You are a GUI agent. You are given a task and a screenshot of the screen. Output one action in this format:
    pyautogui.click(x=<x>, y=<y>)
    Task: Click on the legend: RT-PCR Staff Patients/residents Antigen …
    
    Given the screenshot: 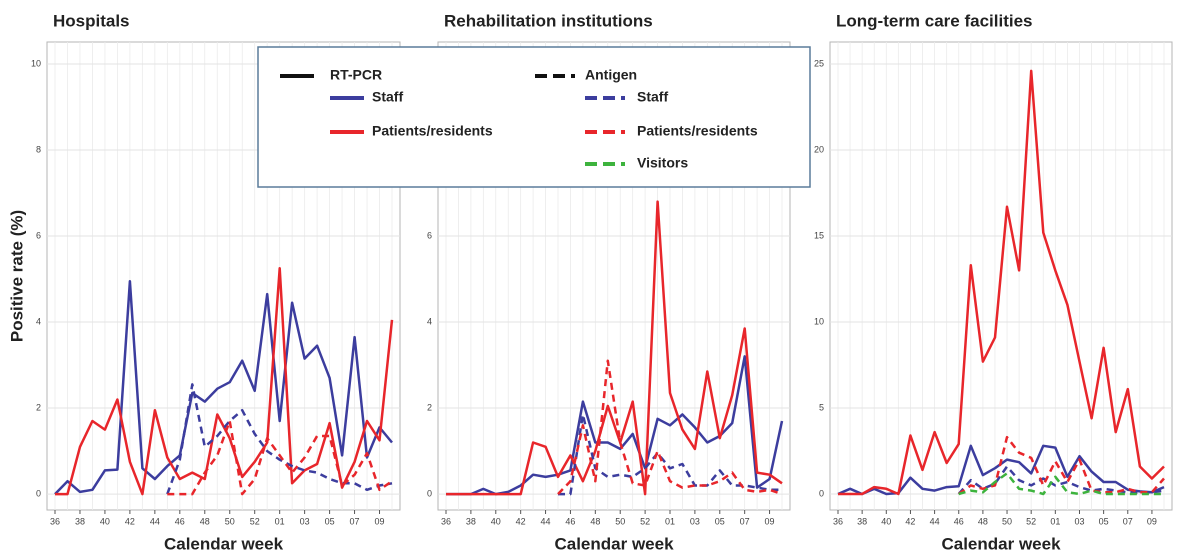 What is the action you would take?
    pyautogui.click(x=534, y=117)
    